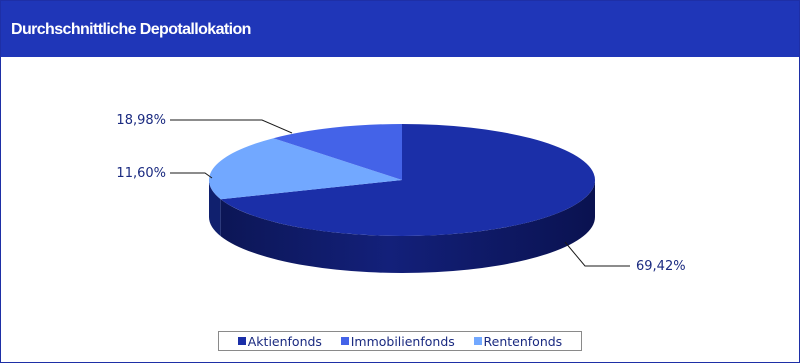 Image resolution: width=800 pixels, height=363 pixels. I want to click on leader-line-aktienfonds, so click(597, 254).